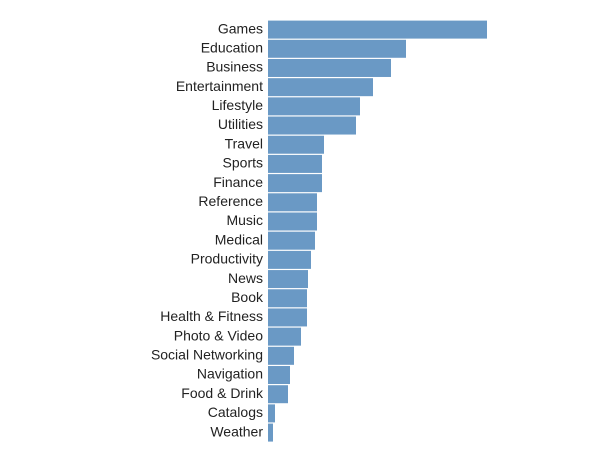  What do you see at coordinates (240, 28) in the screenshot?
I see `y-tick-label: Games` at bounding box center [240, 28].